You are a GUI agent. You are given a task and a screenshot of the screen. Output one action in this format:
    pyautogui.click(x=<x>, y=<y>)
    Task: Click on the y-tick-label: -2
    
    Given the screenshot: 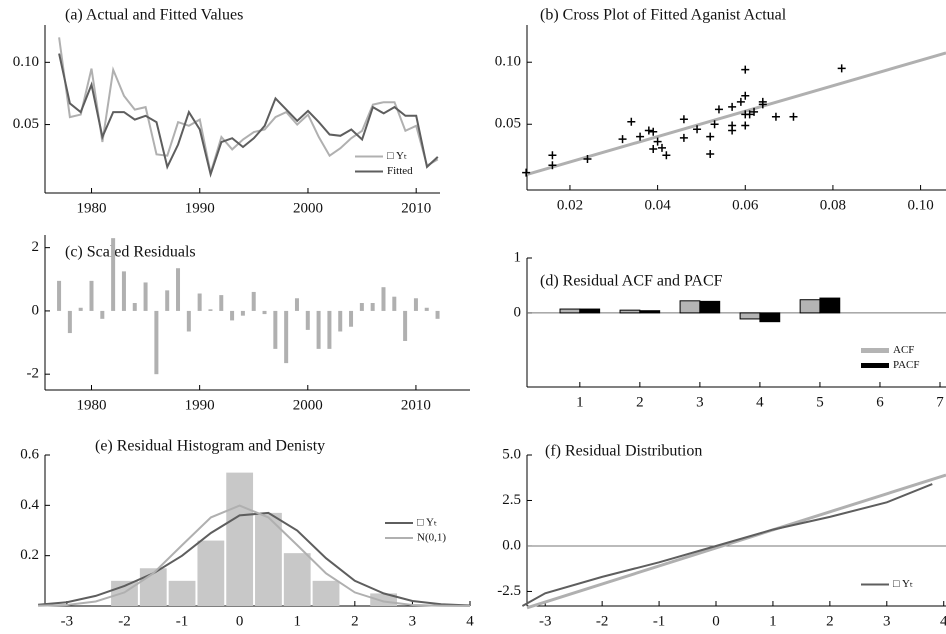 What is the action you would take?
    pyautogui.click(x=33, y=374)
    